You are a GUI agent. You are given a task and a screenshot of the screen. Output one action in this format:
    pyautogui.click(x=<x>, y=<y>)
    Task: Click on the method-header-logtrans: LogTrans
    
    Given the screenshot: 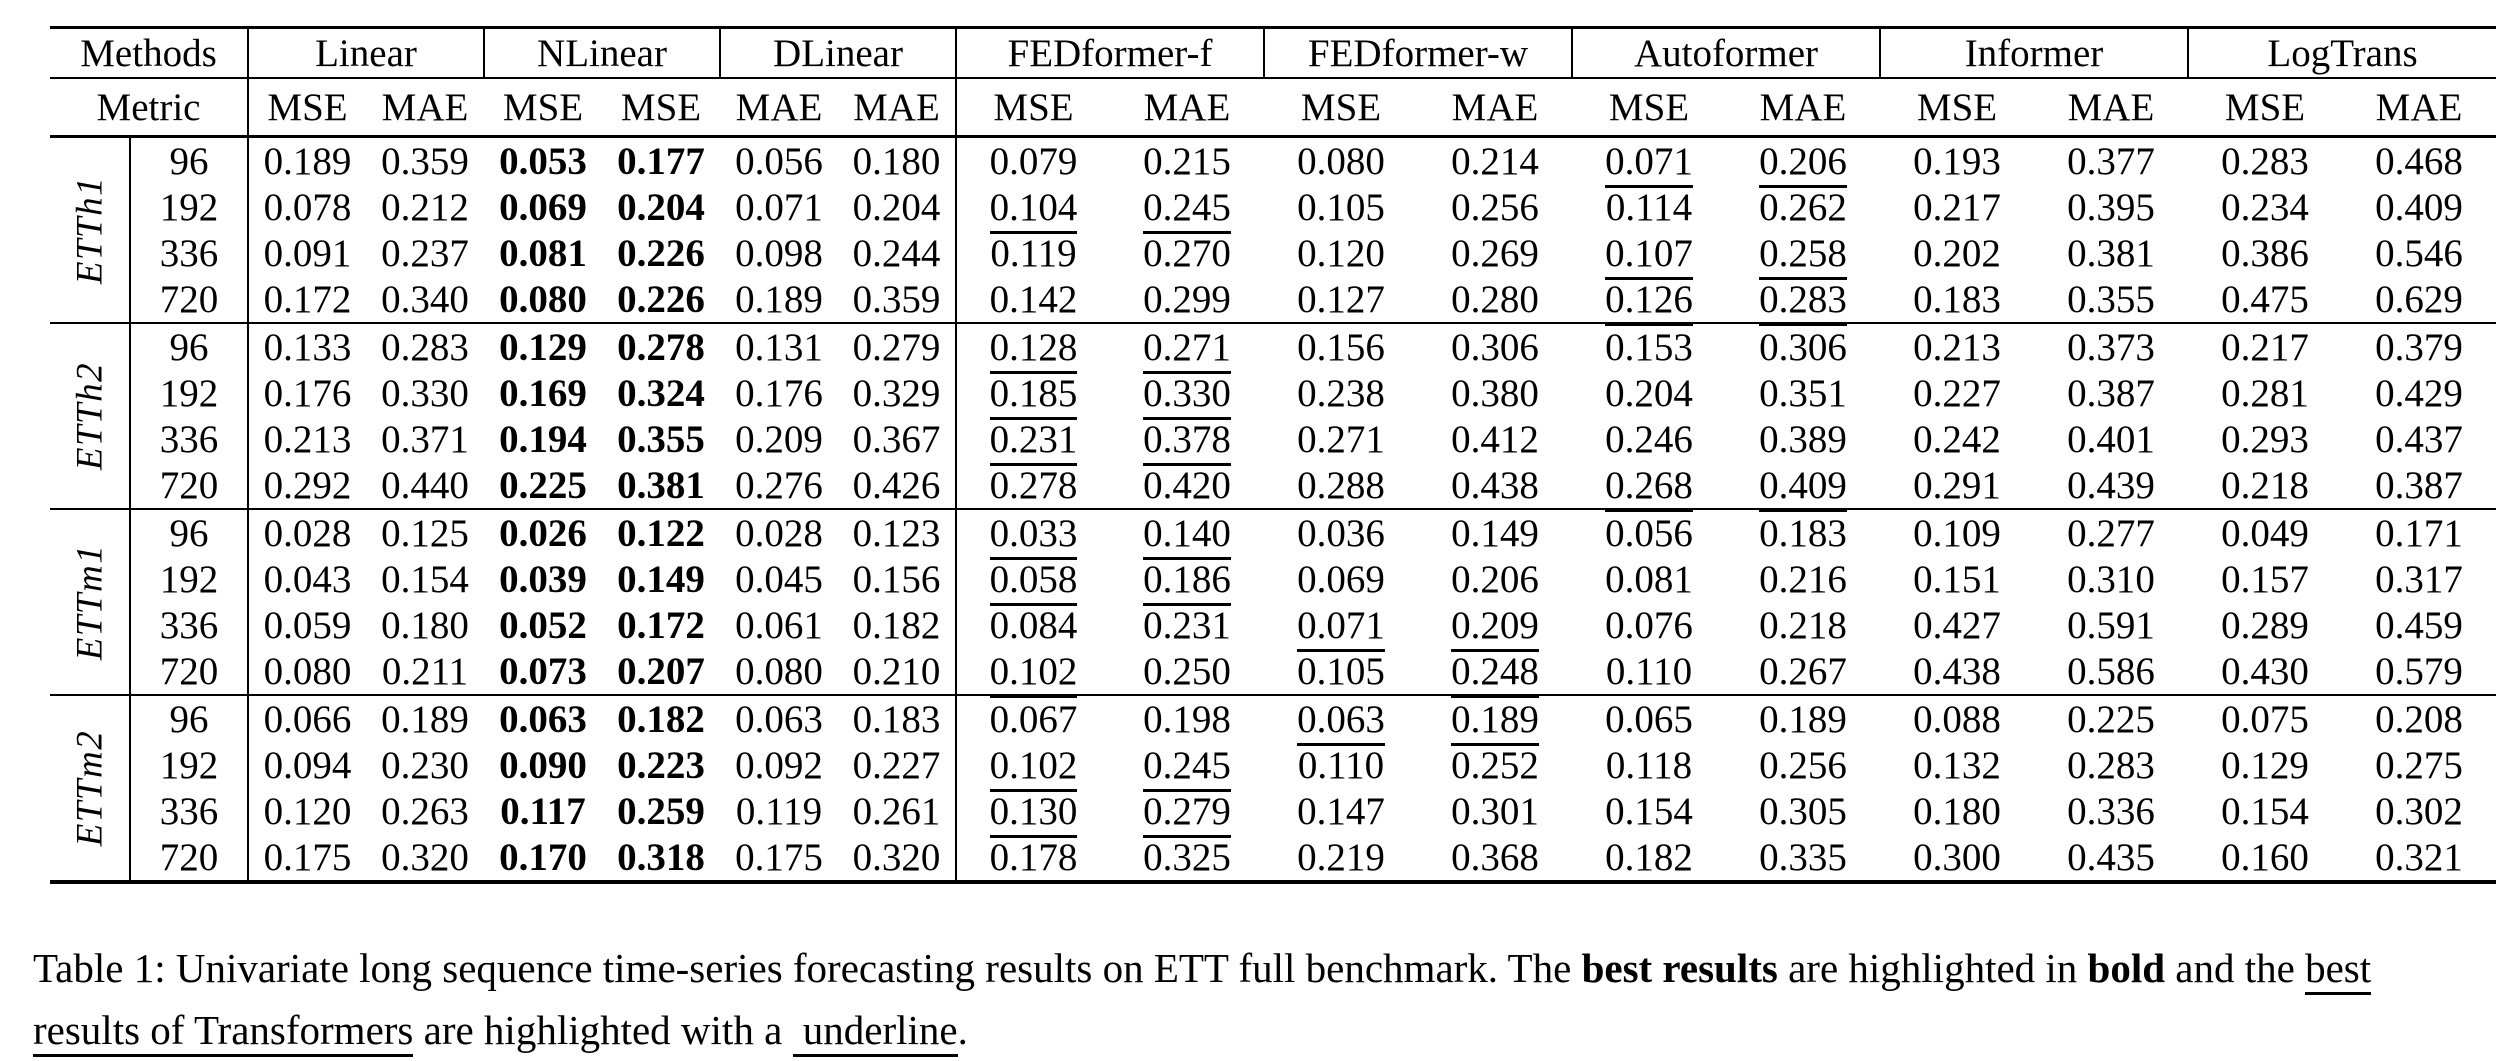 What is the action you would take?
    pyautogui.click(x=2341, y=52)
    